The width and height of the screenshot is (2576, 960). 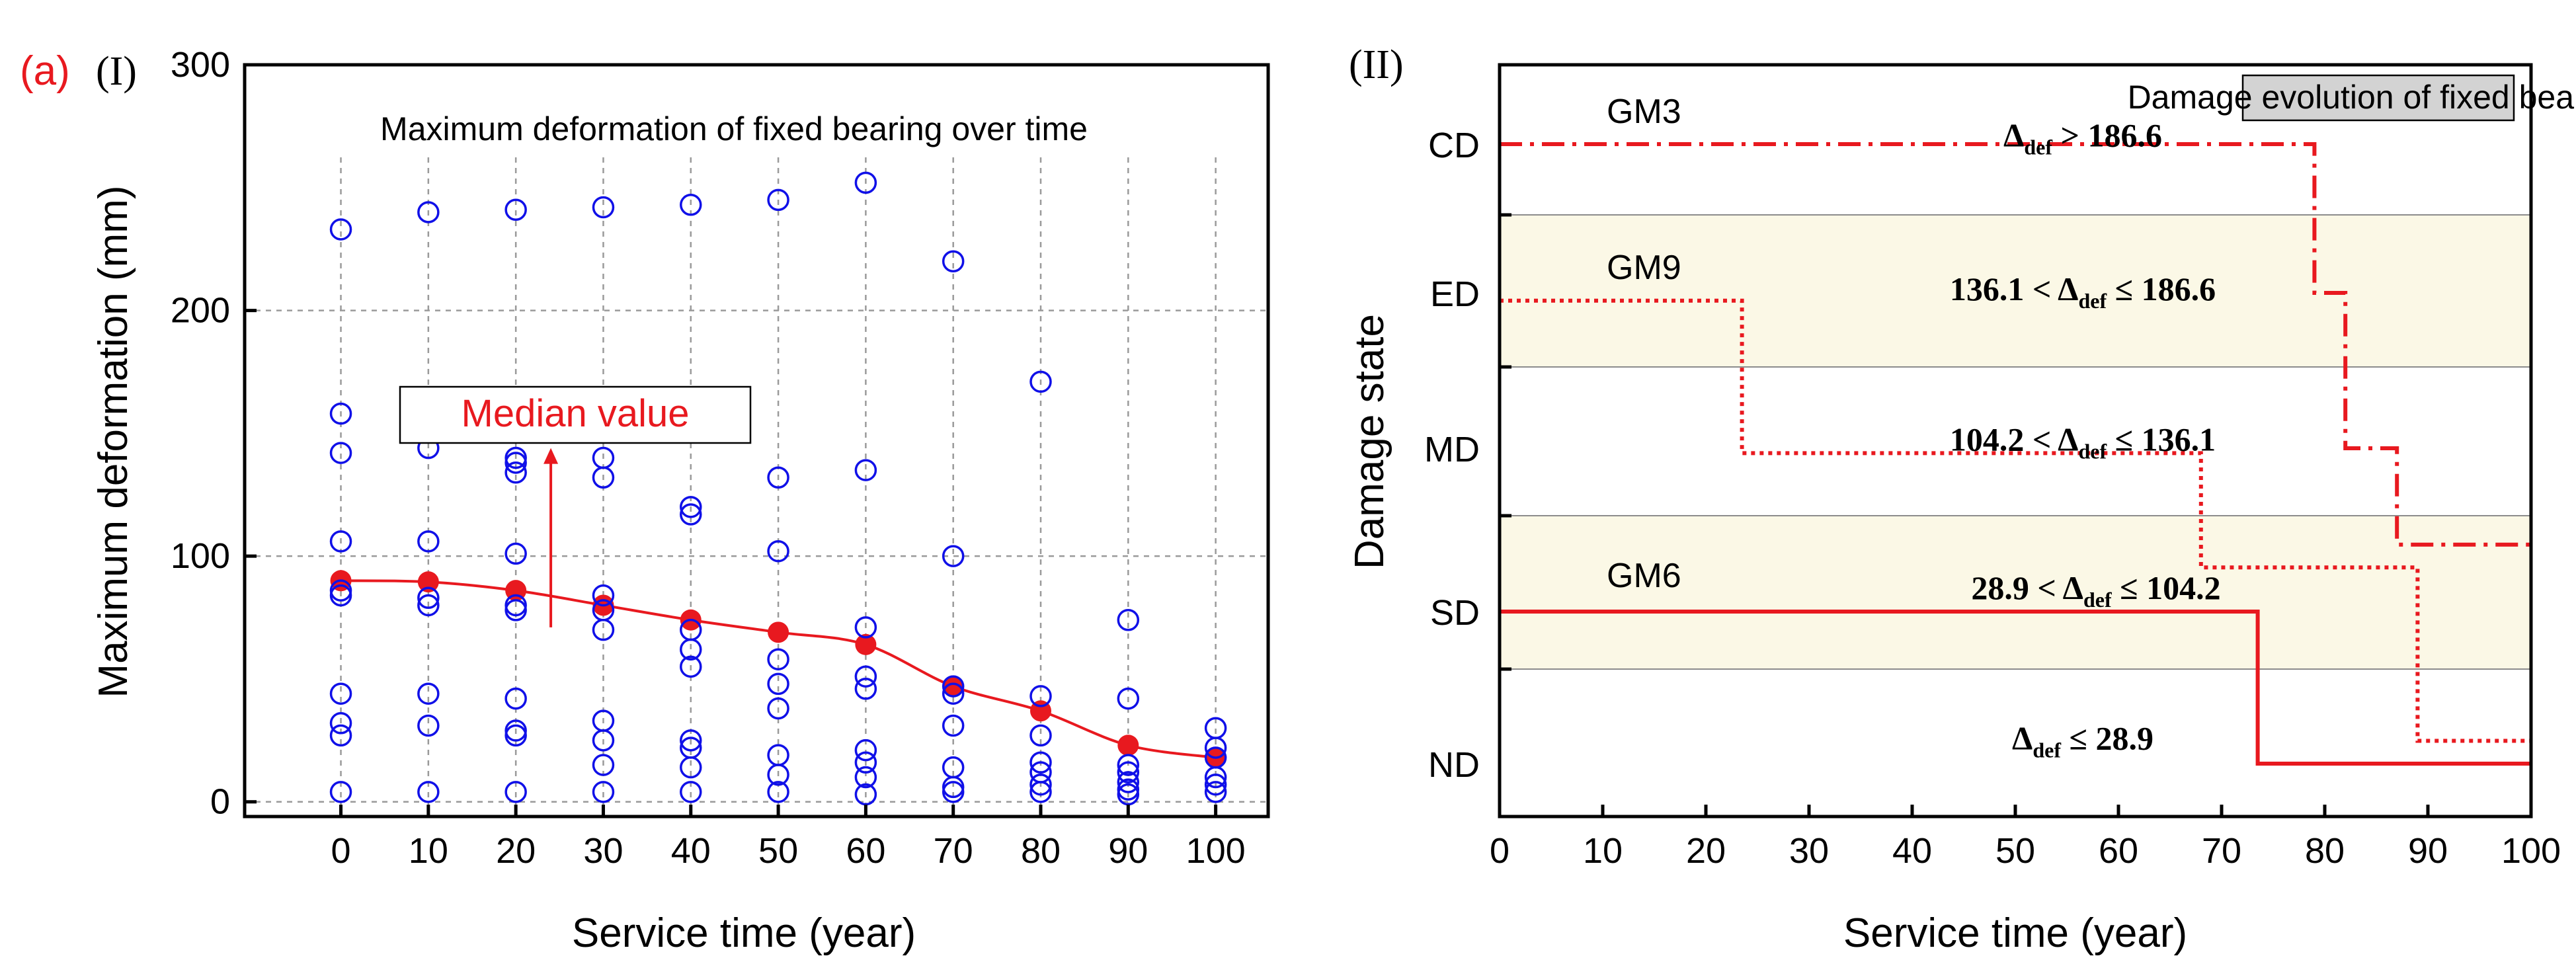 What do you see at coordinates (1455, 613) in the screenshot?
I see `y-tick-label: SD` at bounding box center [1455, 613].